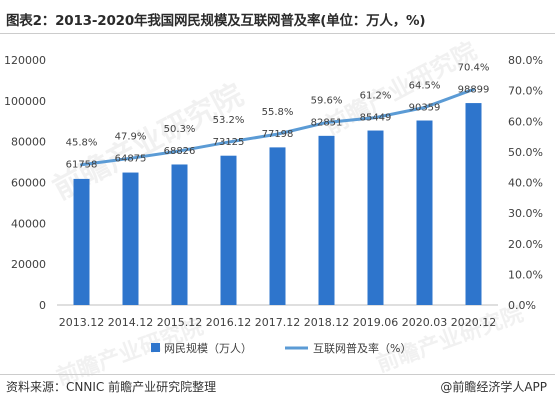 Image resolution: width=555 pixels, height=405 pixels. Describe the element at coordinates (327, 322) in the screenshot. I see `x-axis-tick-label: 2018.12` at that location.